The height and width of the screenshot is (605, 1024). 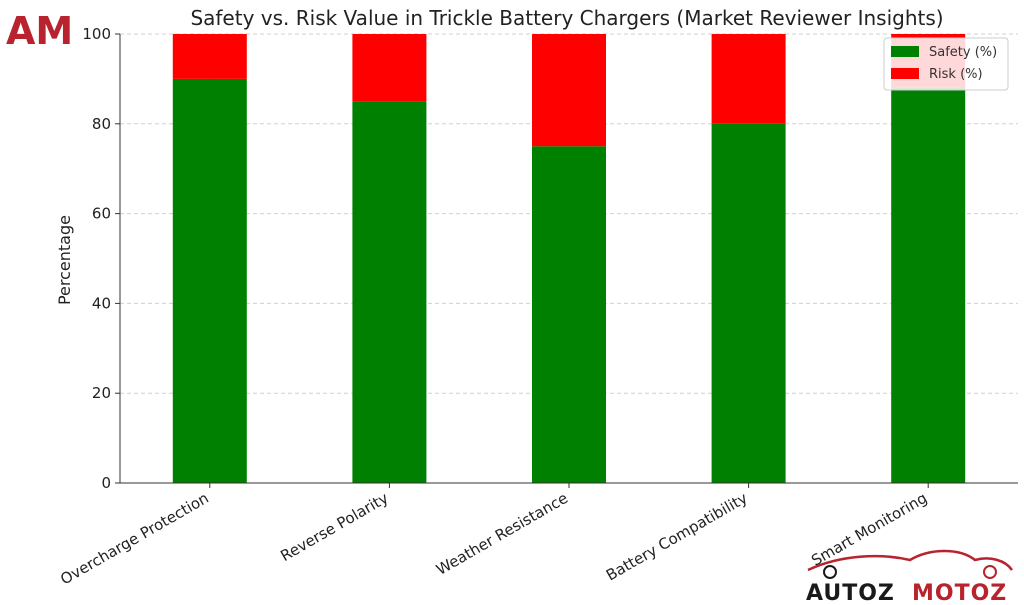 I want to click on y-tick-label: 100, so click(x=96, y=34).